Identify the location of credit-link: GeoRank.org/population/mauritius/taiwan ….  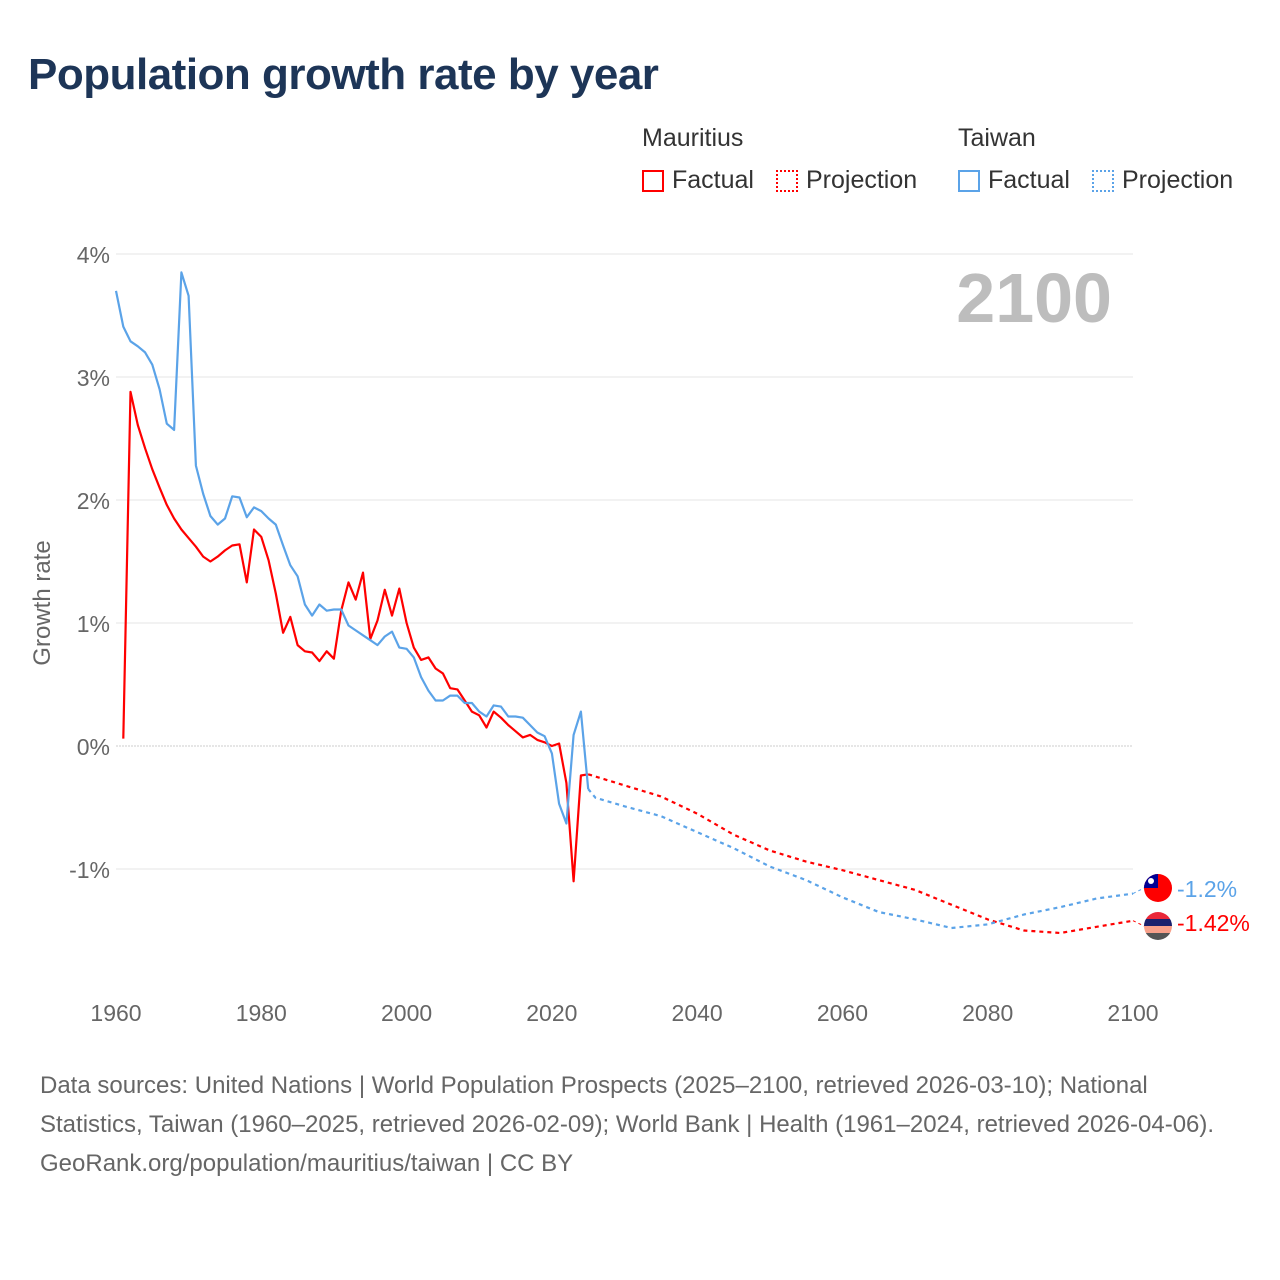
(307, 1163).